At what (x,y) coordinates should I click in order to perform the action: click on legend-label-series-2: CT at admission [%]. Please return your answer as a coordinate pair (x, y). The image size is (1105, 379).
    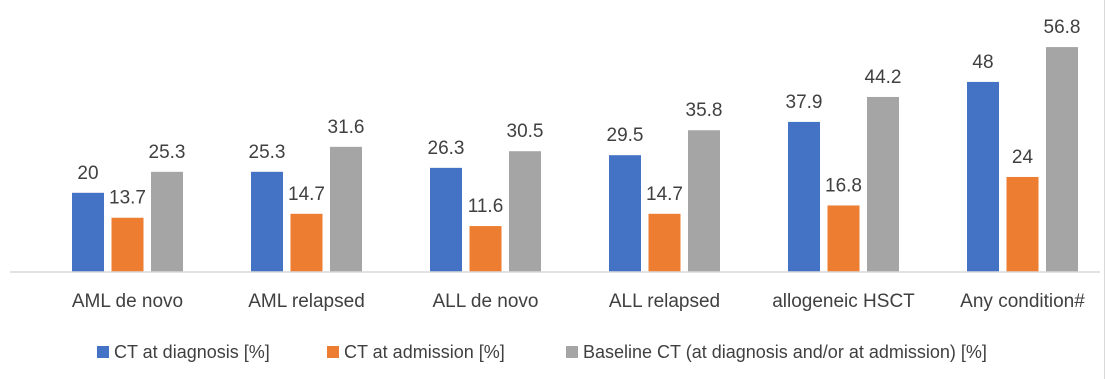
    Looking at the image, I should click on (424, 352).